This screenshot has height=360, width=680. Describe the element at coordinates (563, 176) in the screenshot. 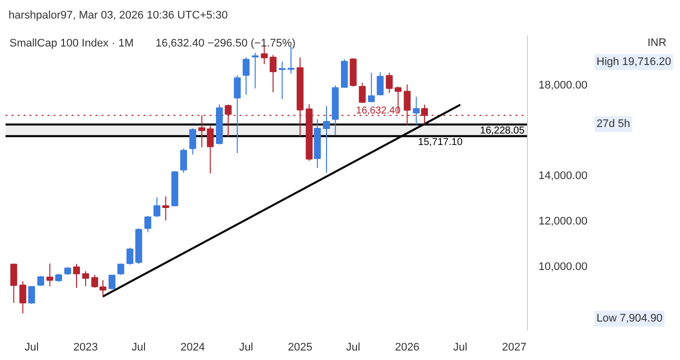

I see `y-tick-label: 14,000.00` at that location.